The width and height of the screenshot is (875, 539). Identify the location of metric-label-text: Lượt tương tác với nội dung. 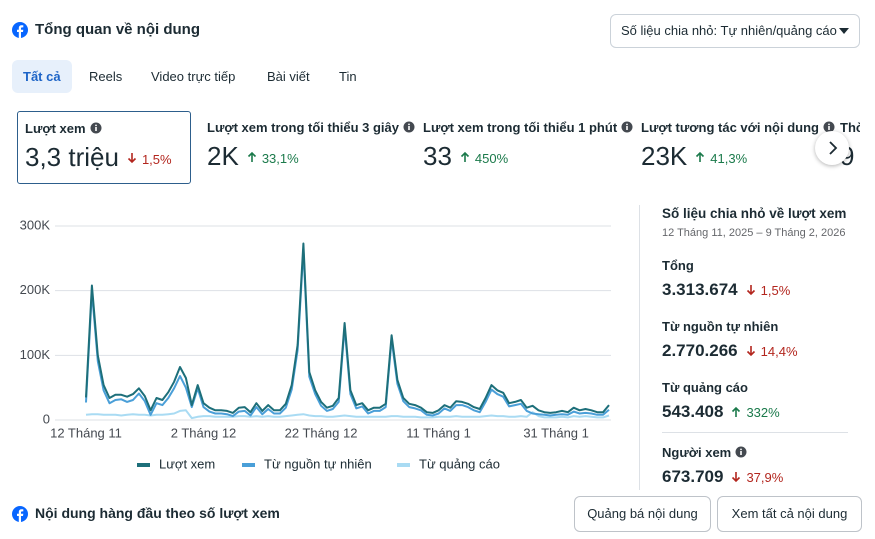
(730, 127).